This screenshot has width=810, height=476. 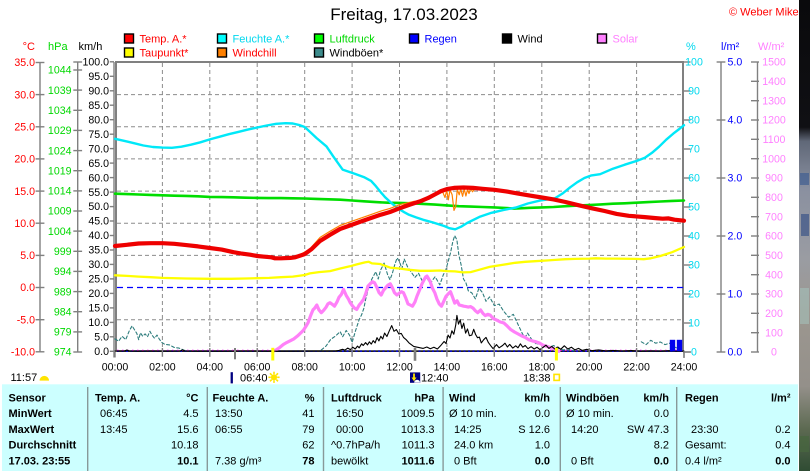 What do you see at coordinates (694, 92) in the screenshot?
I see `svg-text: 90` at bounding box center [694, 92].